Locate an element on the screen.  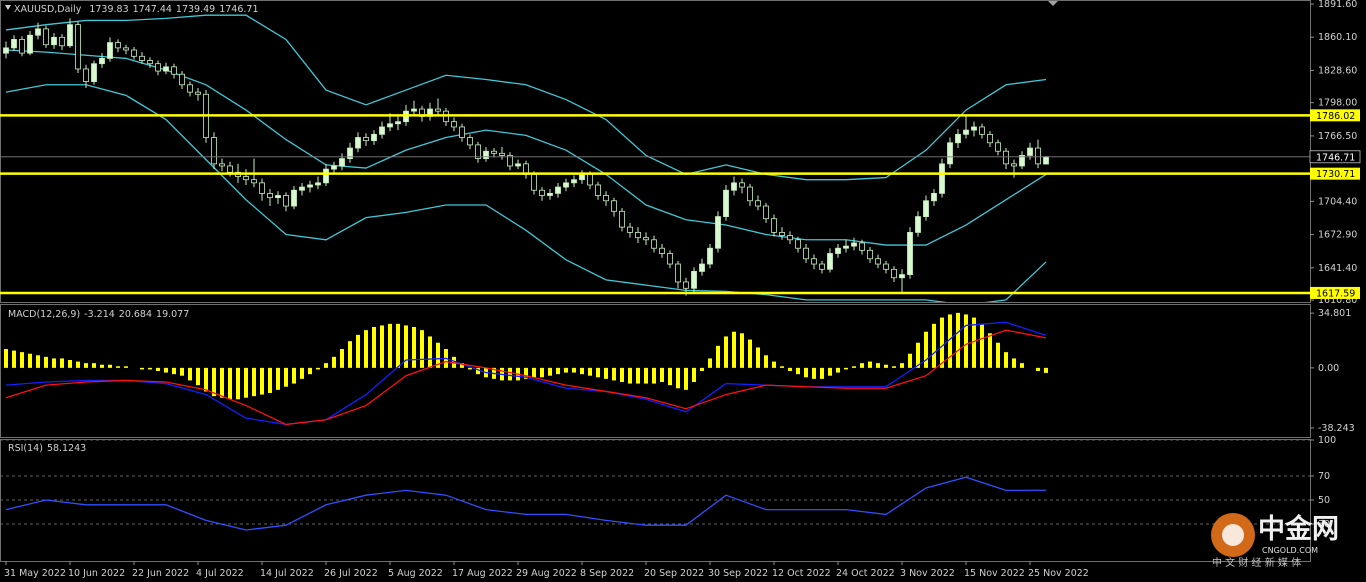
x-tick-label: 3 Nov 2022 is located at coordinates (927, 573).